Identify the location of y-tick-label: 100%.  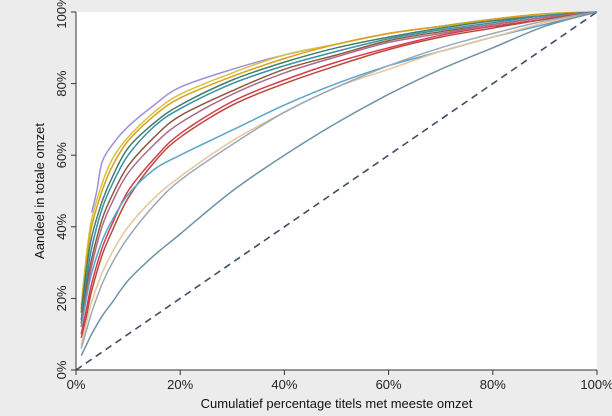
(61, 14).